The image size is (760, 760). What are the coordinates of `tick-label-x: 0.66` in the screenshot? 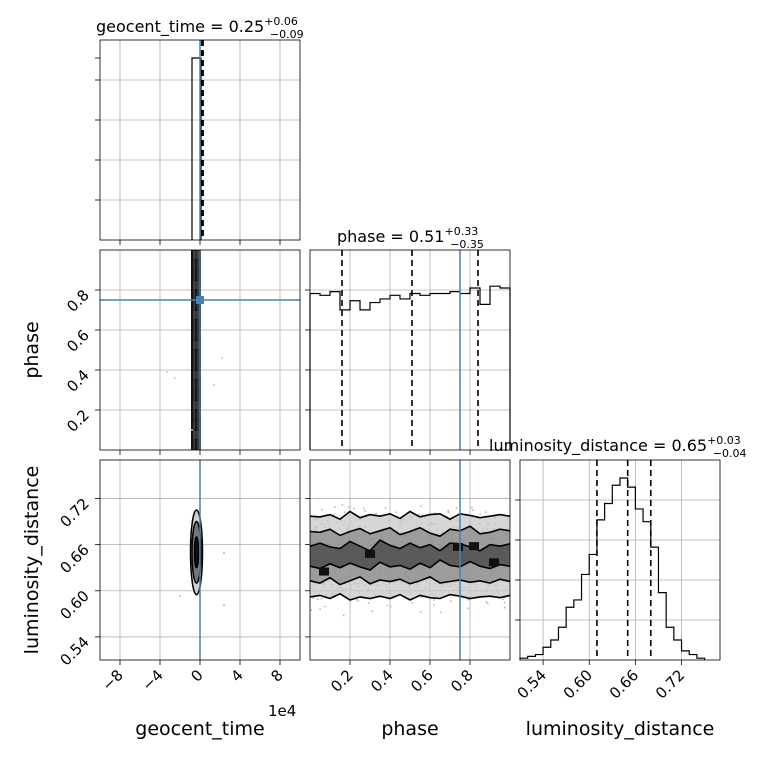 It's located at (624, 684).